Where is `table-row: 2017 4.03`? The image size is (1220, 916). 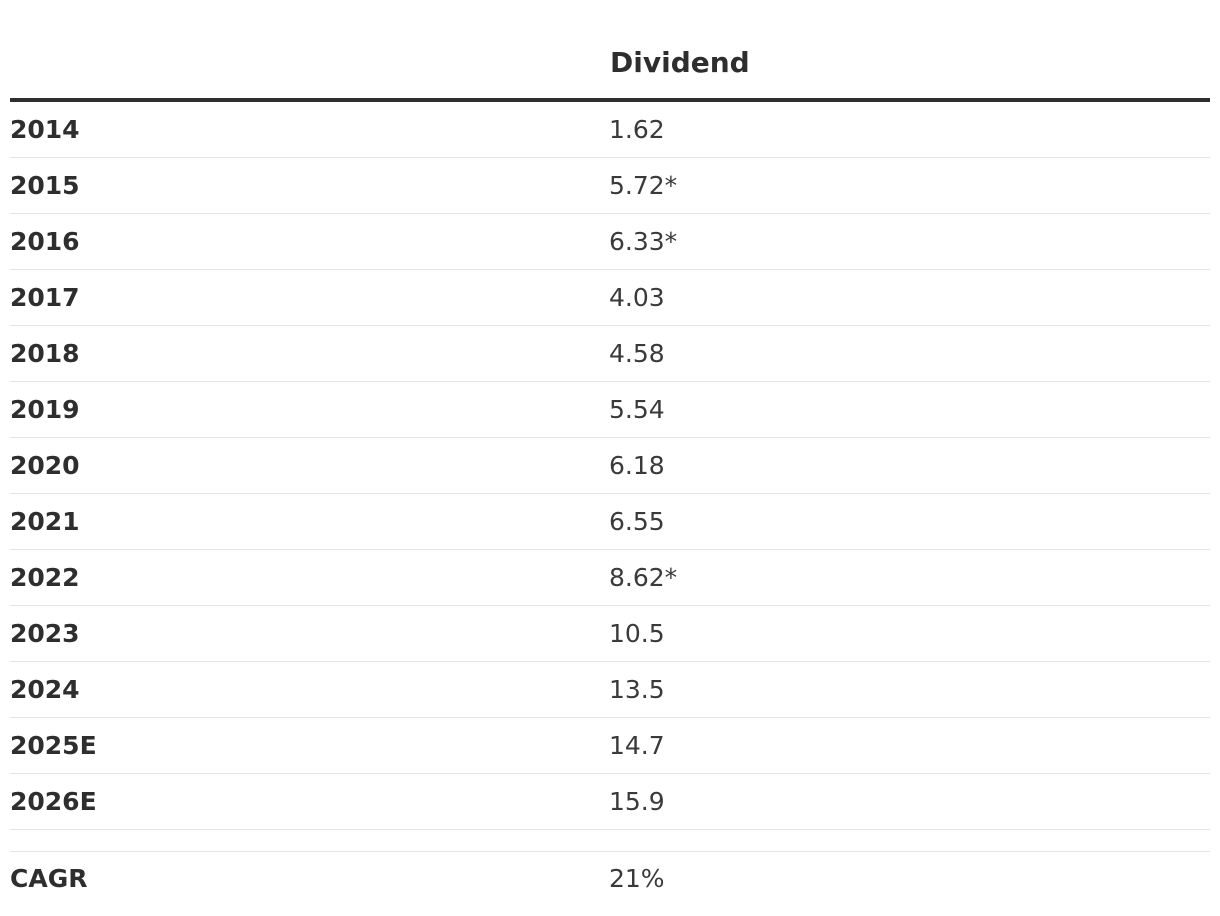
table-row: 2017 4.03 is located at coordinates (610, 298).